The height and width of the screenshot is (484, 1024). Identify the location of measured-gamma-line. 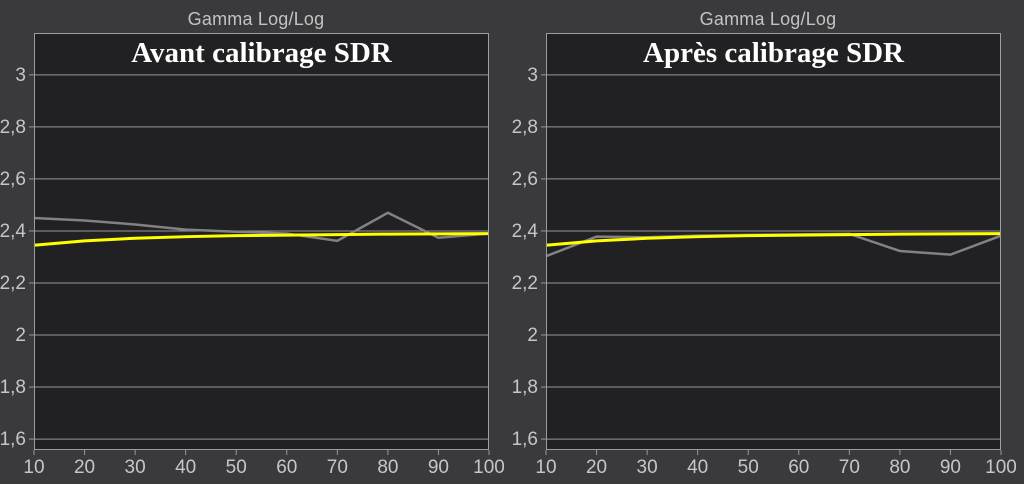
(261, 227).